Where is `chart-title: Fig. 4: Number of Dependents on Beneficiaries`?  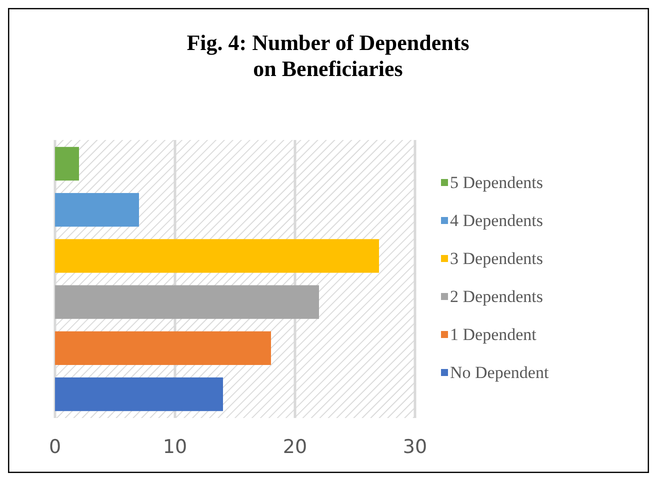 chart-title: Fig. 4: Number of Dependents on Beneficiaries is located at coordinates (328, 55).